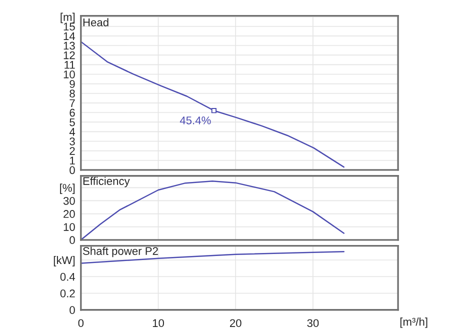  What do you see at coordinates (69, 65) in the screenshot?
I see `y-tick-label: 11` at bounding box center [69, 65].